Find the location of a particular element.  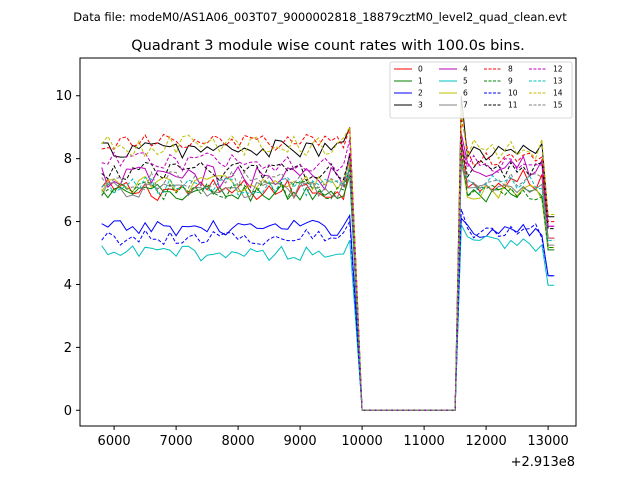

y-tick-label: 2 is located at coordinates (68, 348).